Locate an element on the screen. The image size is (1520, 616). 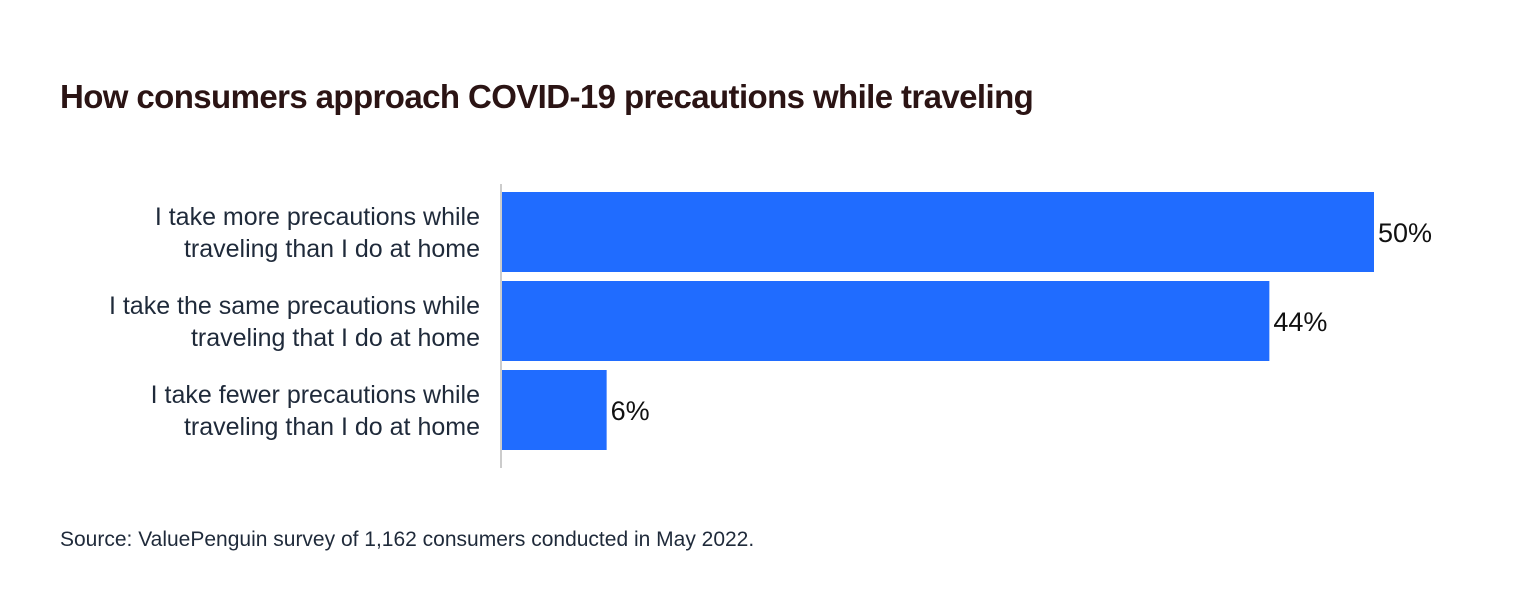
category-label-line: I take fewer precautions while is located at coordinates (315, 395).